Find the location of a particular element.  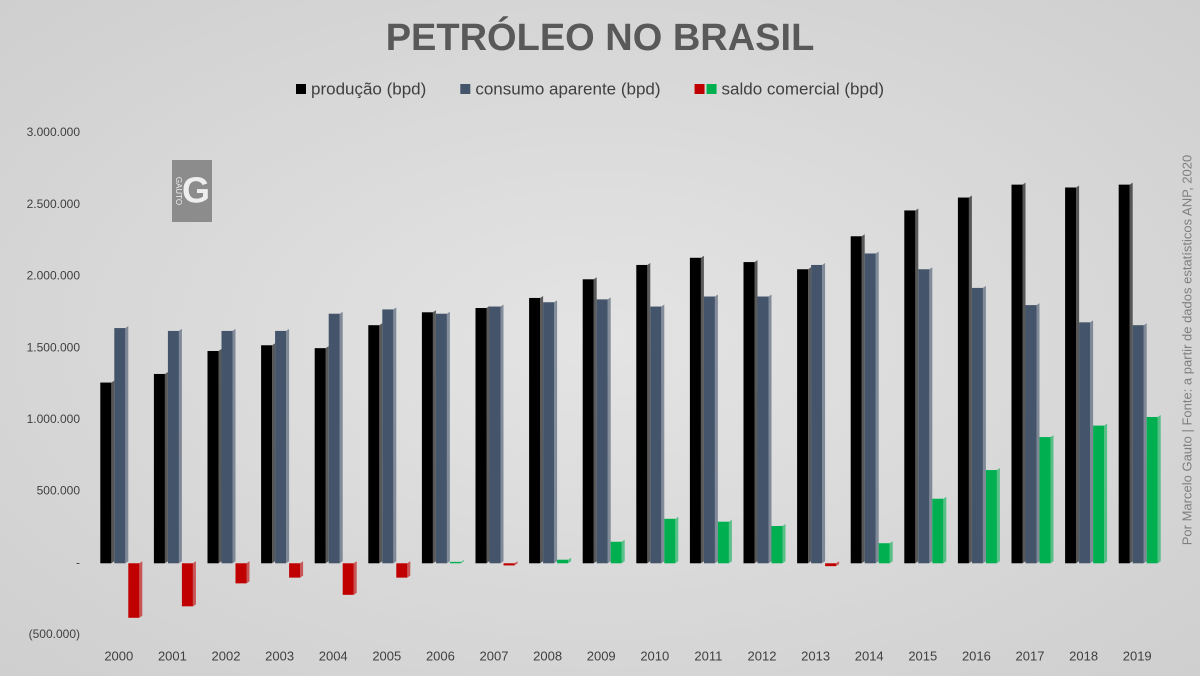

x-tick-label: 2006 is located at coordinates (440, 655).